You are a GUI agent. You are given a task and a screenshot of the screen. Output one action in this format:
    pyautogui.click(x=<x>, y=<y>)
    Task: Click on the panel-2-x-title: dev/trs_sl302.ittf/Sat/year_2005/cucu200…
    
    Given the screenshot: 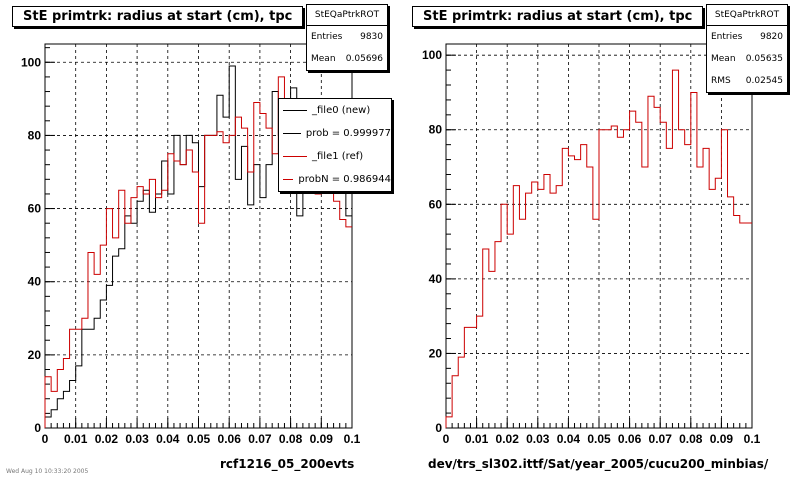 What is the action you would take?
    pyautogui.click(x=598, y=464)
    